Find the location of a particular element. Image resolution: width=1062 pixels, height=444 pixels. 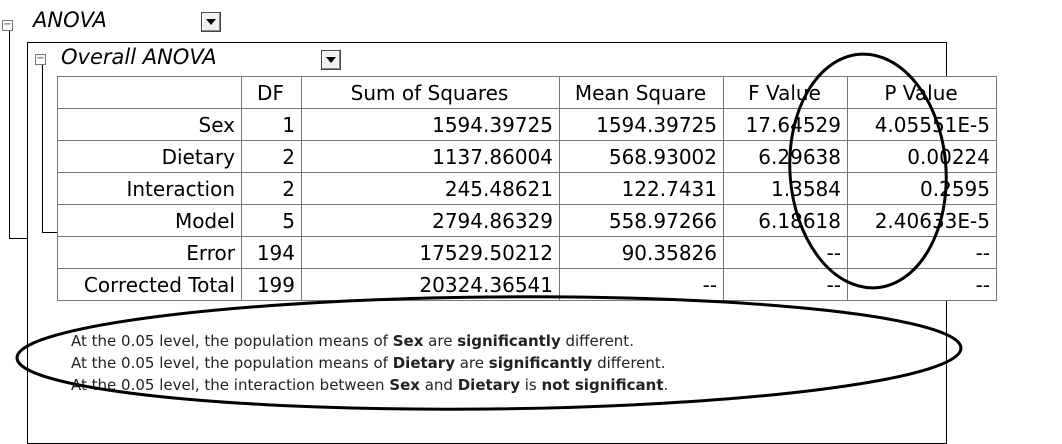

df-cell: 194 is located at coordinates (271, 252).